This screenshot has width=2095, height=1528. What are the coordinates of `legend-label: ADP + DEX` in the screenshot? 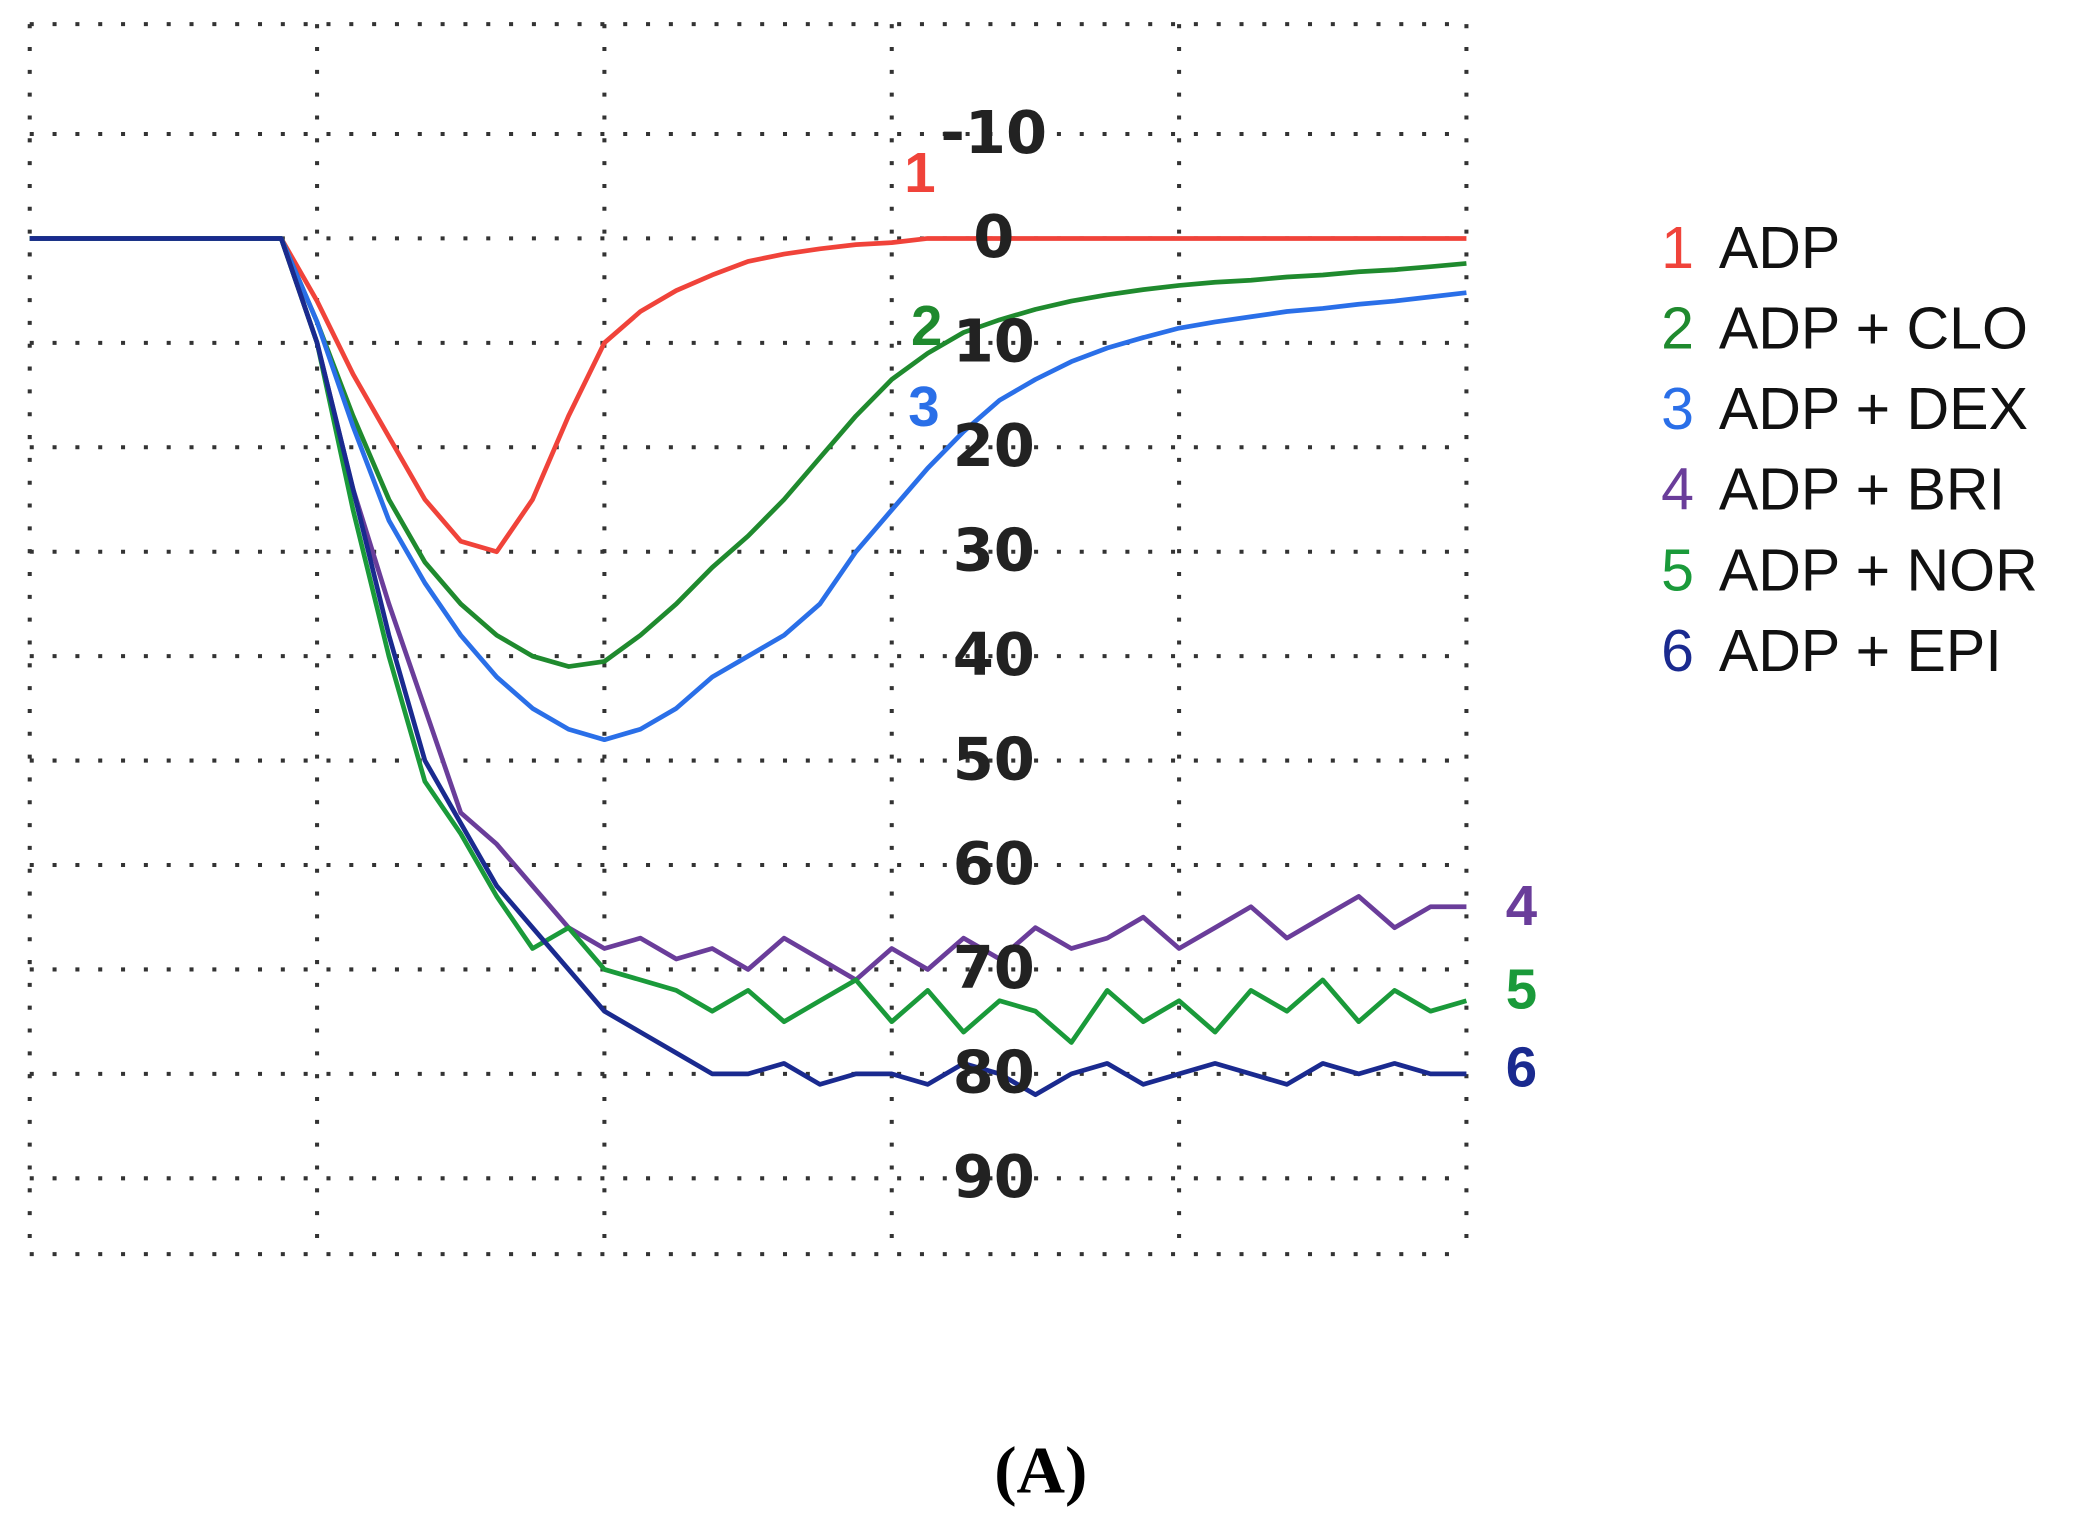 It's located at (1873, 409).